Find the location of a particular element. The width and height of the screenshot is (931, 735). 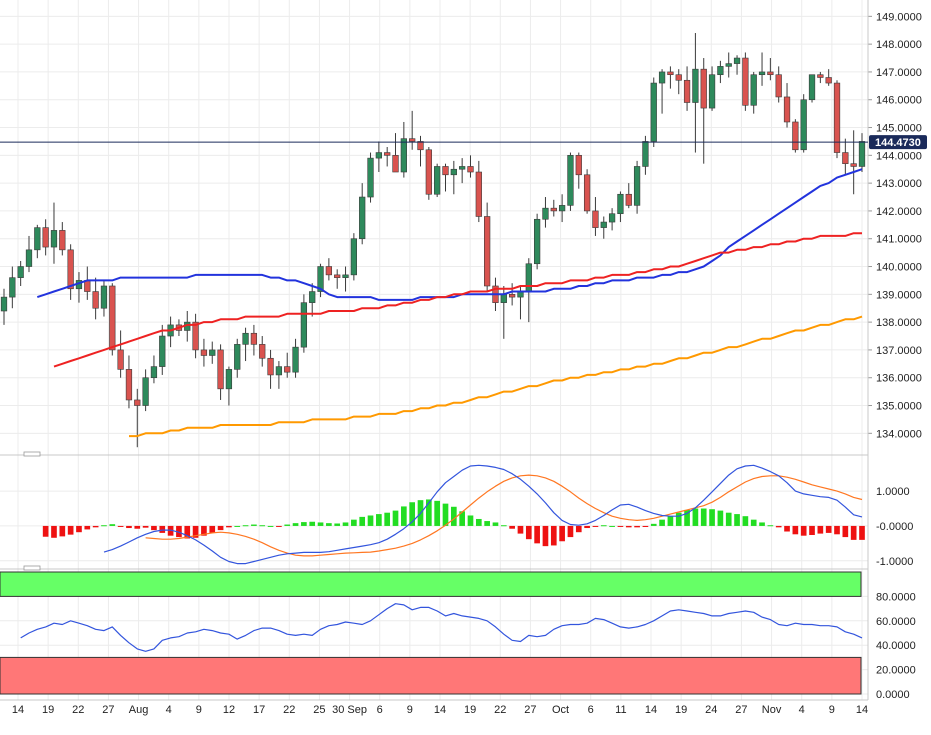

price-y-tick-label: 136.0000 is located at coordinates (899, 379).